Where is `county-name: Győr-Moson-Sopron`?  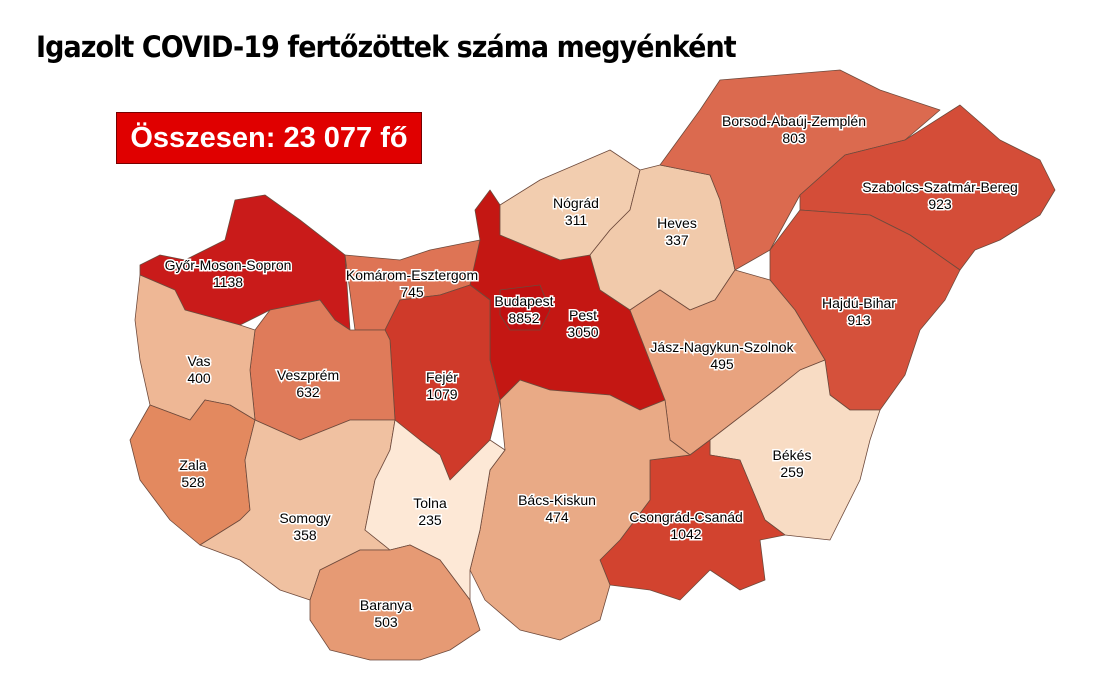 county-name: Győr-Moson-Sopron is located at coordinates (228, 265).